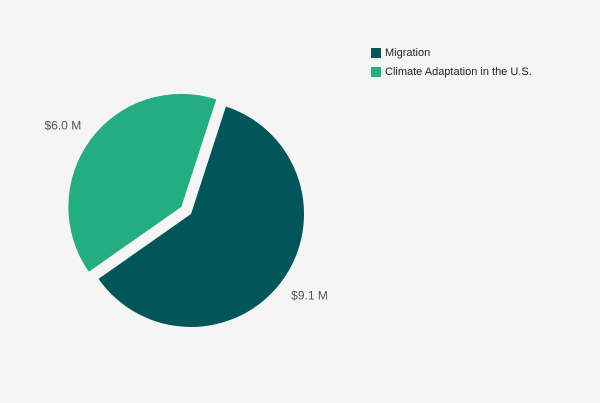 The image size is (600, 403). Describe the element at coordinates (376, 52) in the screenshot. I see `legend-swatch-migration` at that location.